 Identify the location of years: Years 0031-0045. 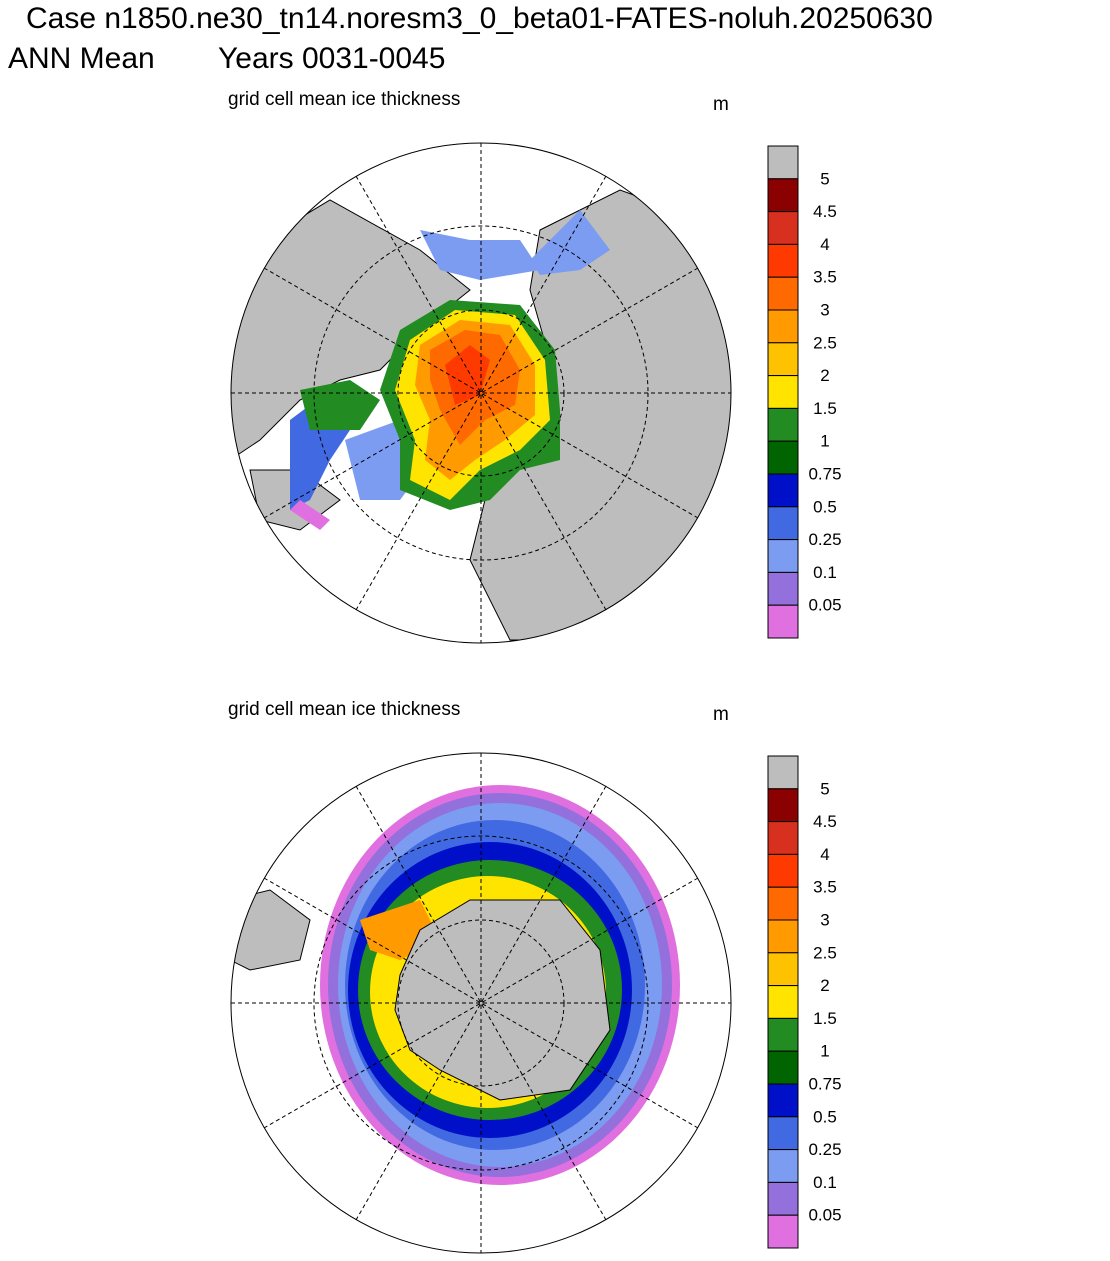
(331, 58).